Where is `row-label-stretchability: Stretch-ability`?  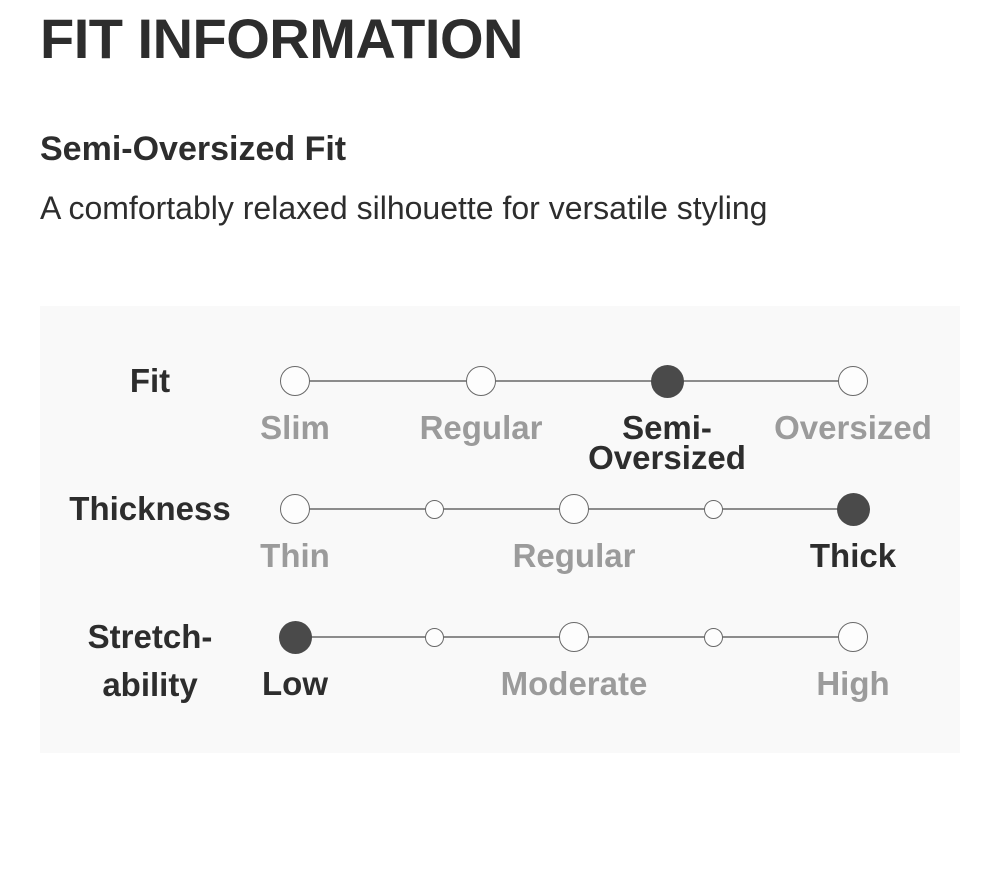
row-label-stretchability: Stretch-ability is located at coordinates (150, 661).